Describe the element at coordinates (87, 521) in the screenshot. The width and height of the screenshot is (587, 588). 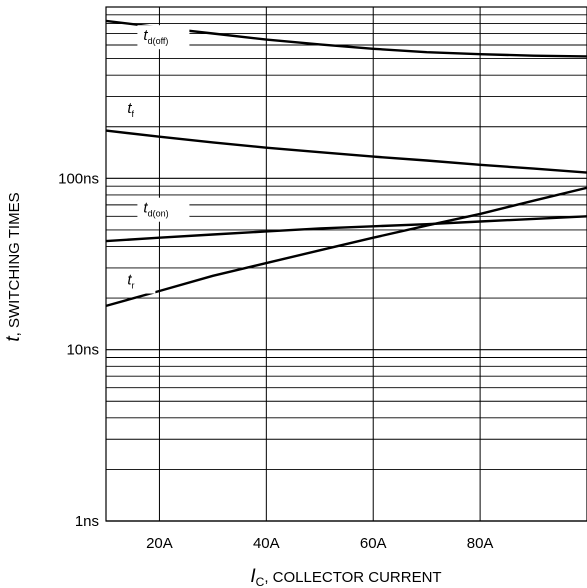
I see `y-tick-1ns: 1ns` at that location.